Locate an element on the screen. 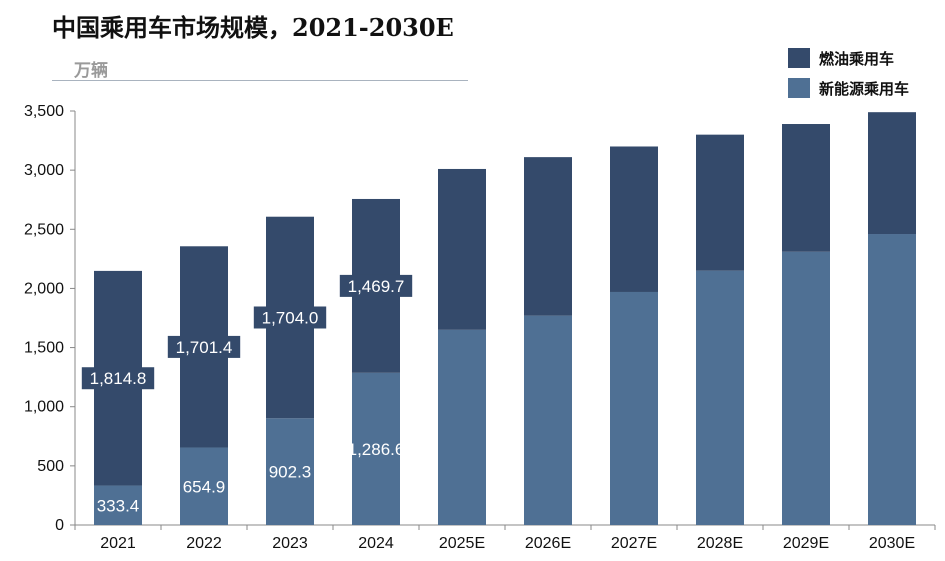 This screenshot has width=945, height=561. data-label-nev: 333.4 is located at coordinates (118, 505).